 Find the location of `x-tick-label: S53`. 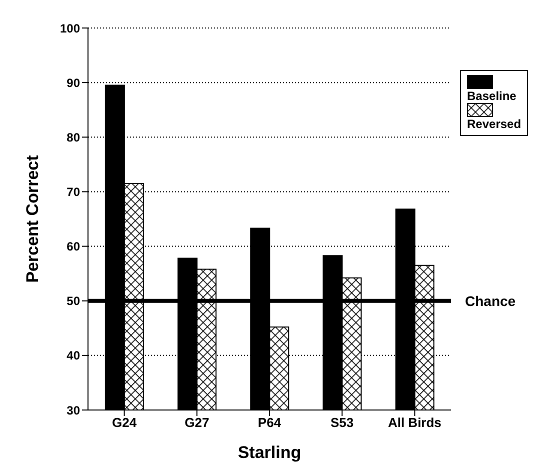

x-tick-label: S53 is located at coordinates (342, 422).